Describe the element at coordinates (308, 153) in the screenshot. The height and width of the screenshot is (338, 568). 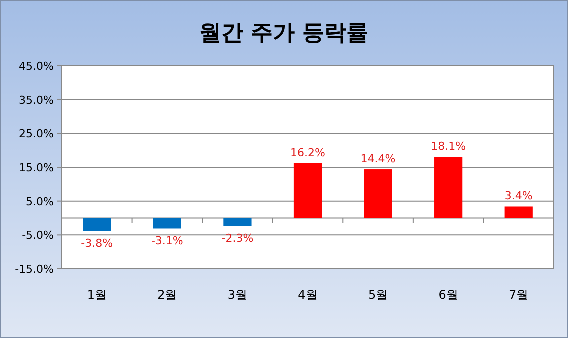
I see `data-label: 16.2%` at that location.